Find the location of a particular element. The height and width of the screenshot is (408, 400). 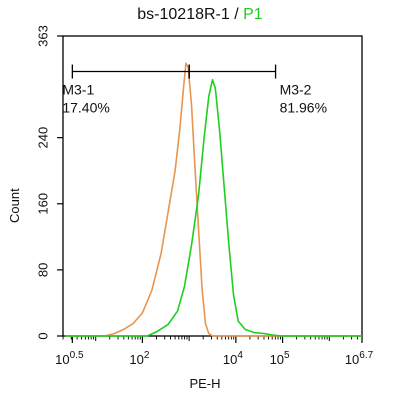

chart-title-text: bs-10218R-1 / is located at coordinates (190, 14).